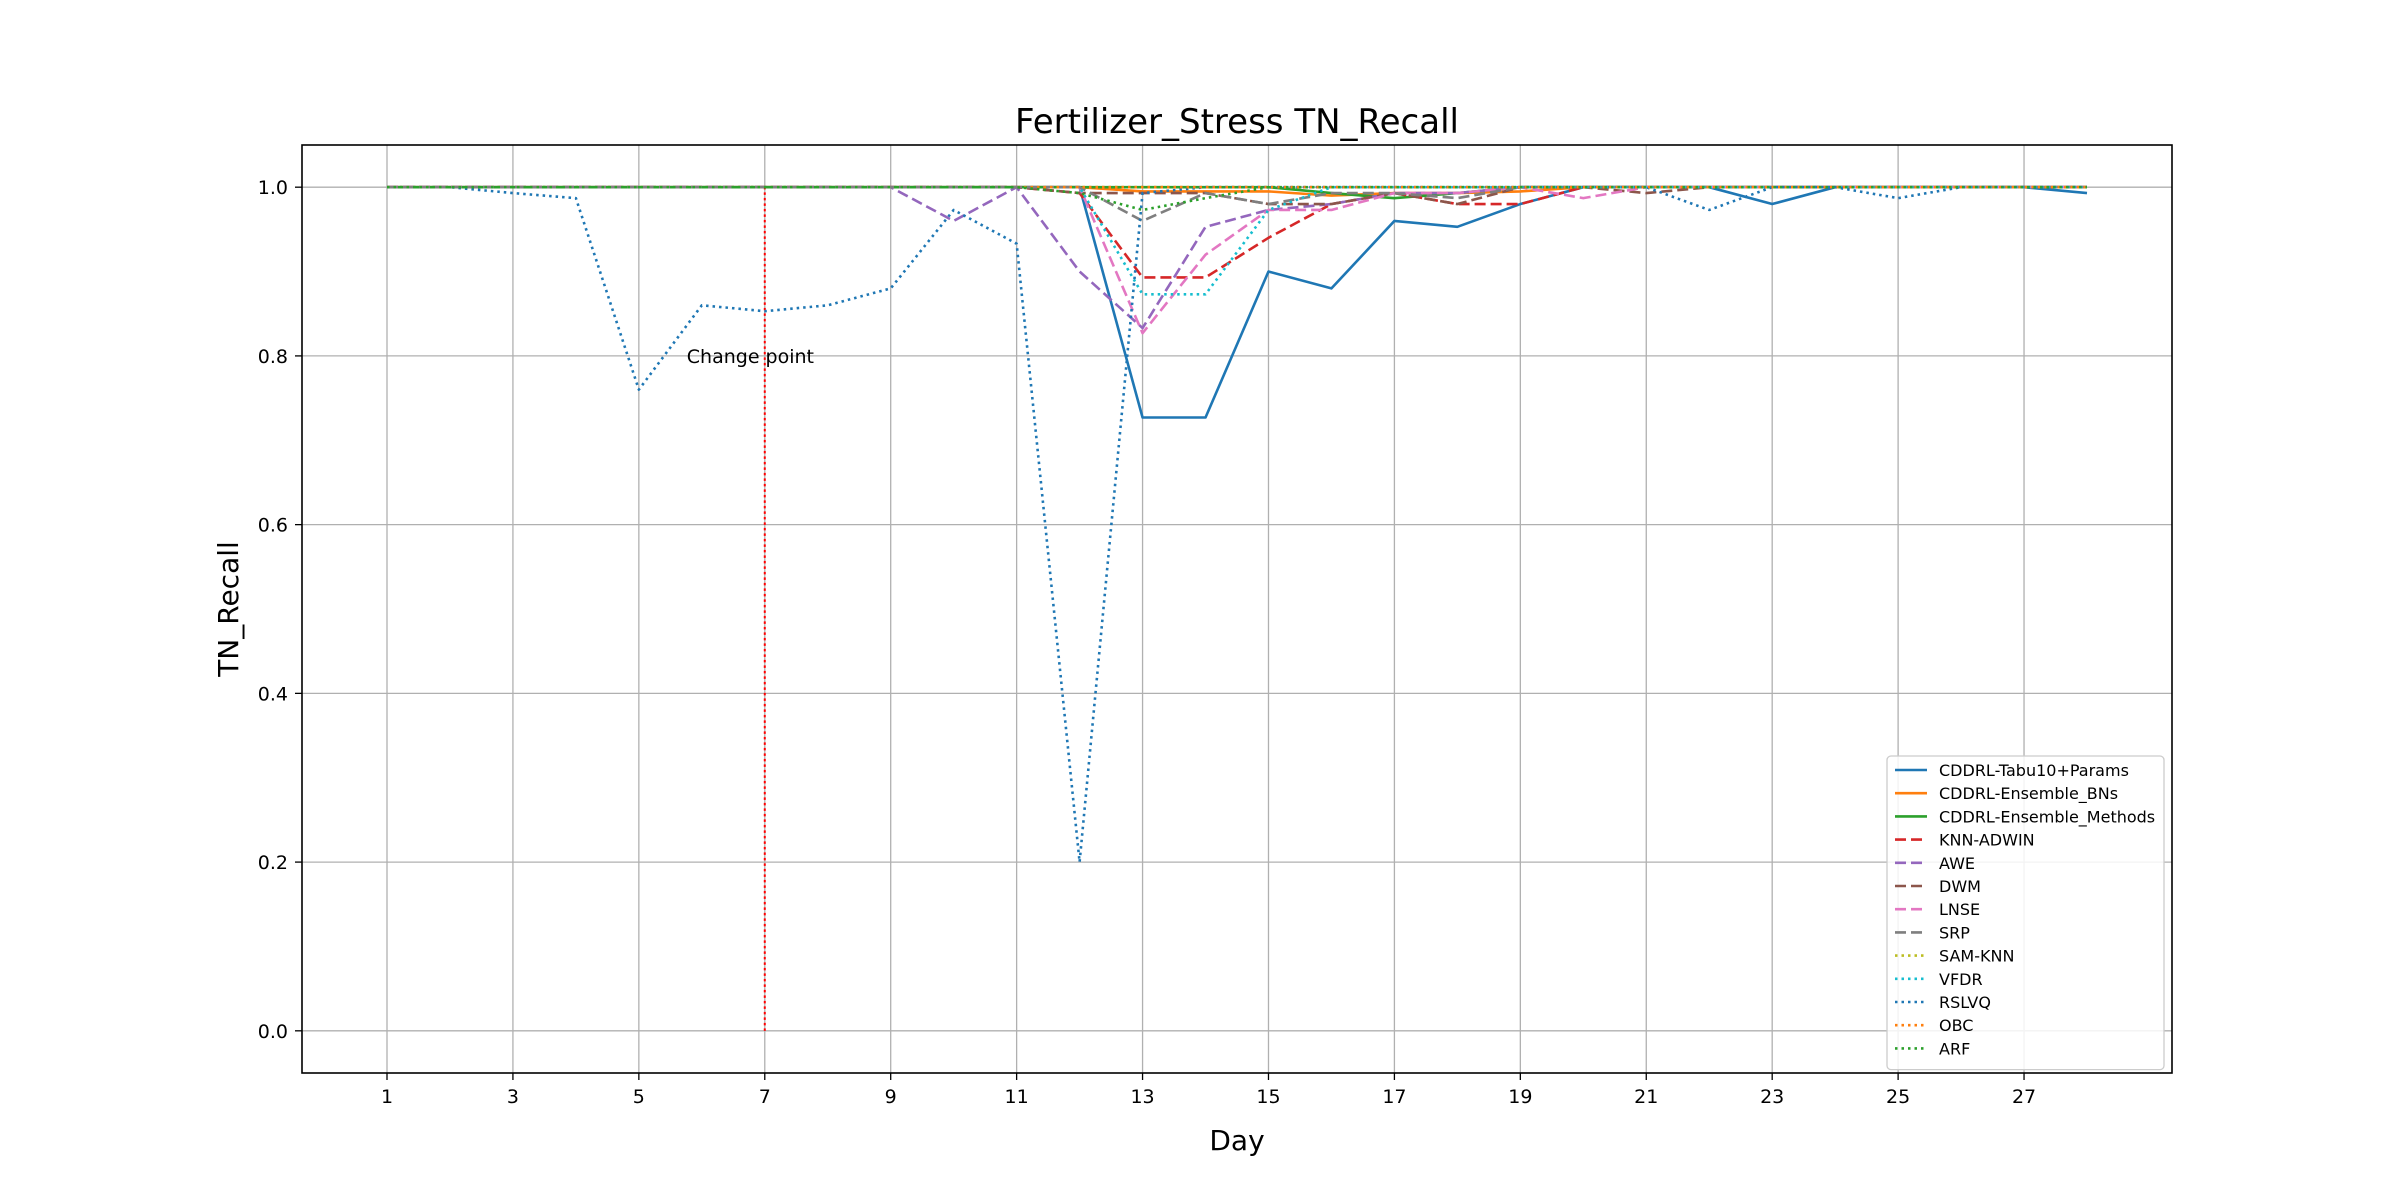 Image resolution: width=2400 pixels, height=1200 pixels. Describe the element at coordinates (1646, 1097) in the screenshot. I see `x-tick-label: 21` at that location.